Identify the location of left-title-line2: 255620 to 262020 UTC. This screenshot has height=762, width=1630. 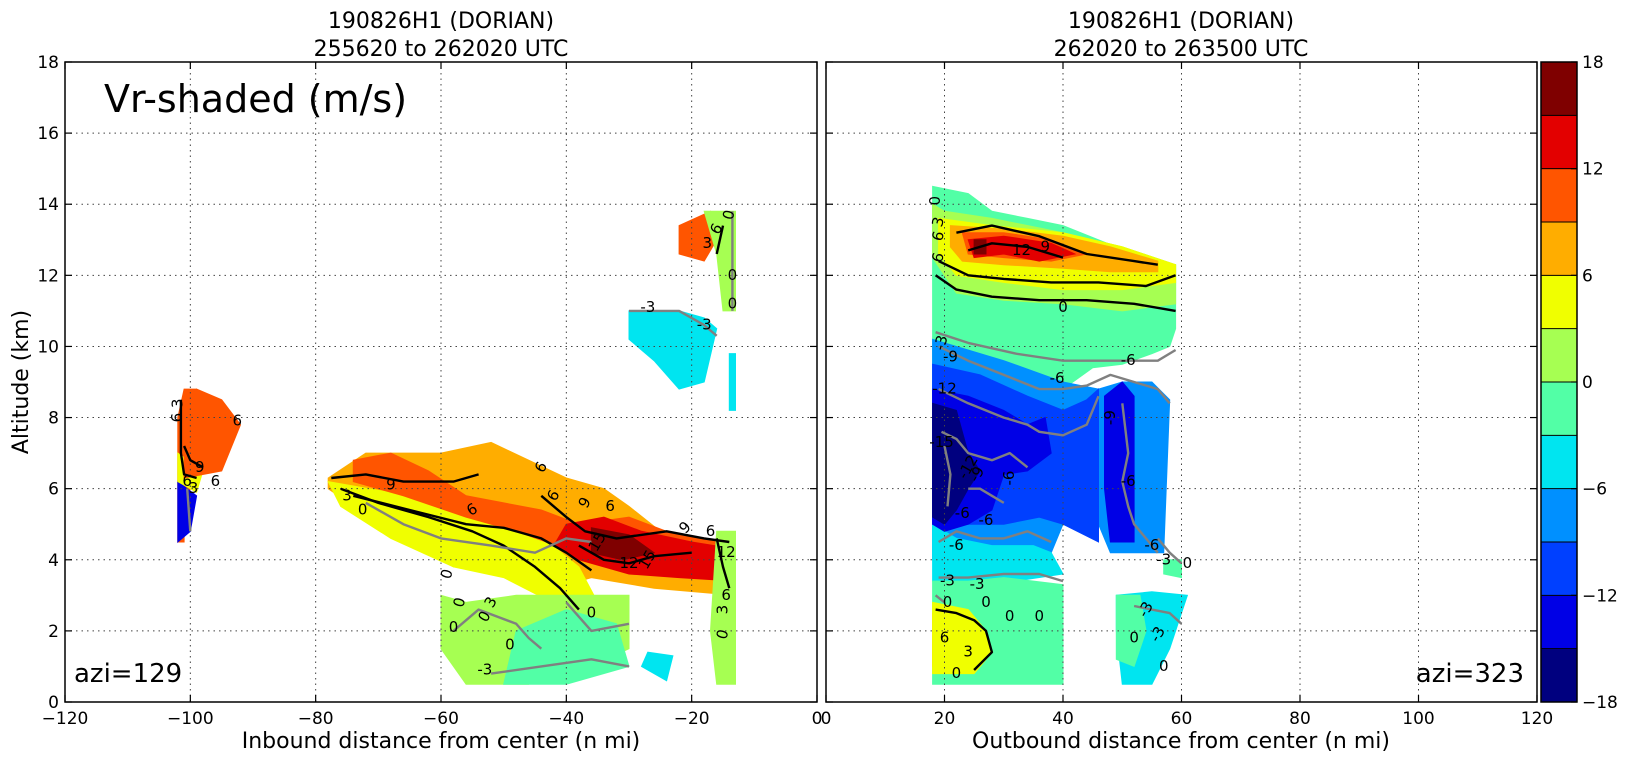
(441, 49).